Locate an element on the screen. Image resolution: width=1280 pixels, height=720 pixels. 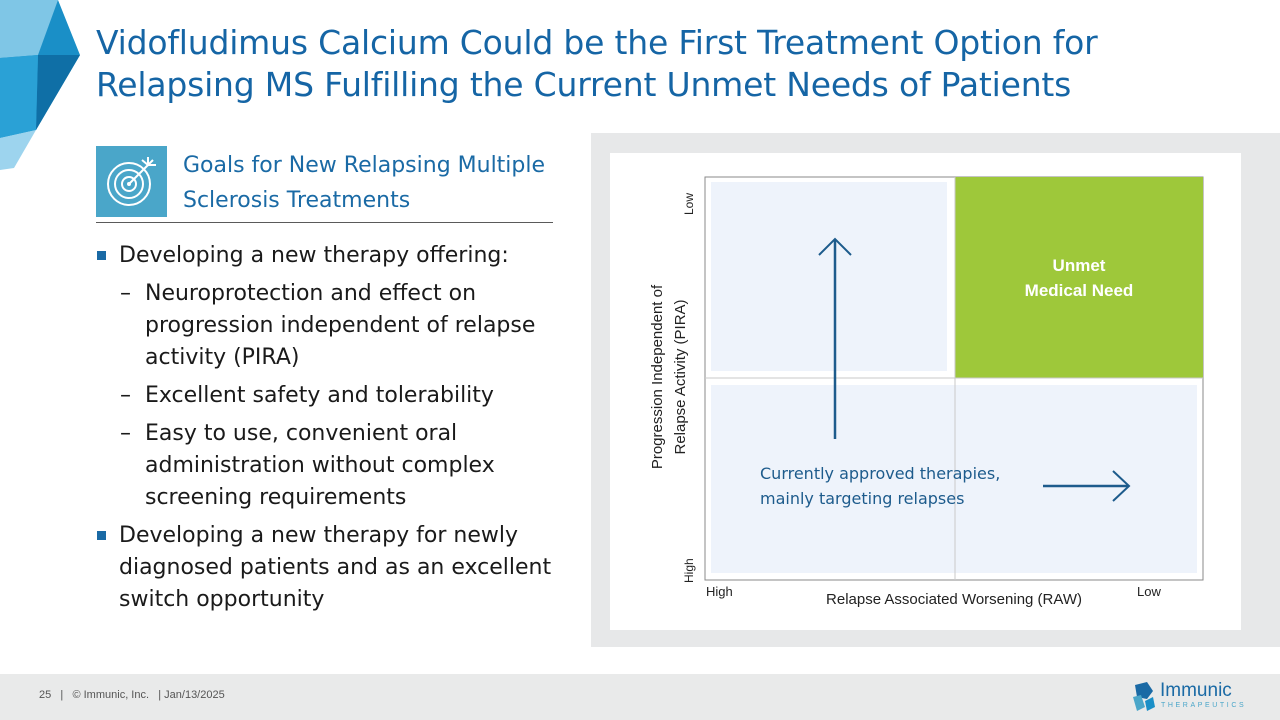
up-arrowhead-icon is located at coordinates (835, 246).